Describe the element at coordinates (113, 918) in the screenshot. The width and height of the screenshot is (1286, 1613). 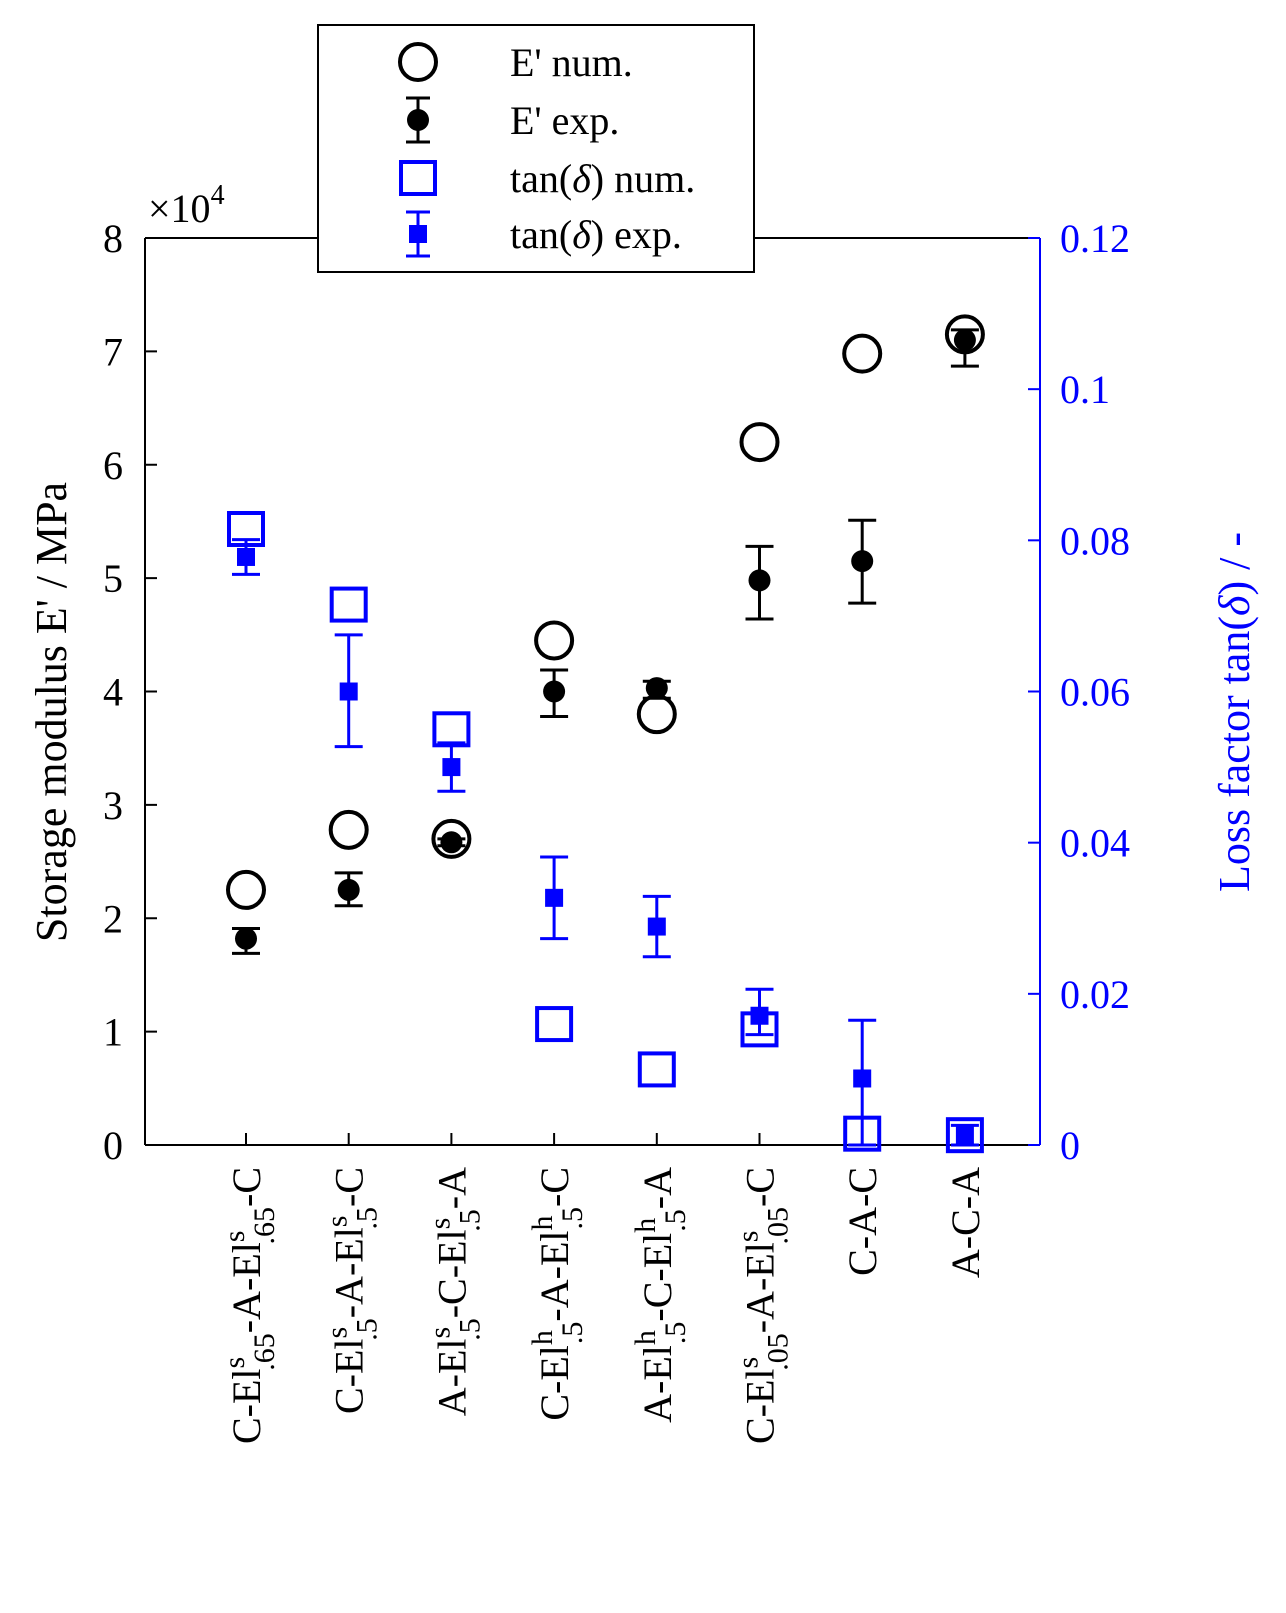
I see `y-tick-label: 2` at that location.